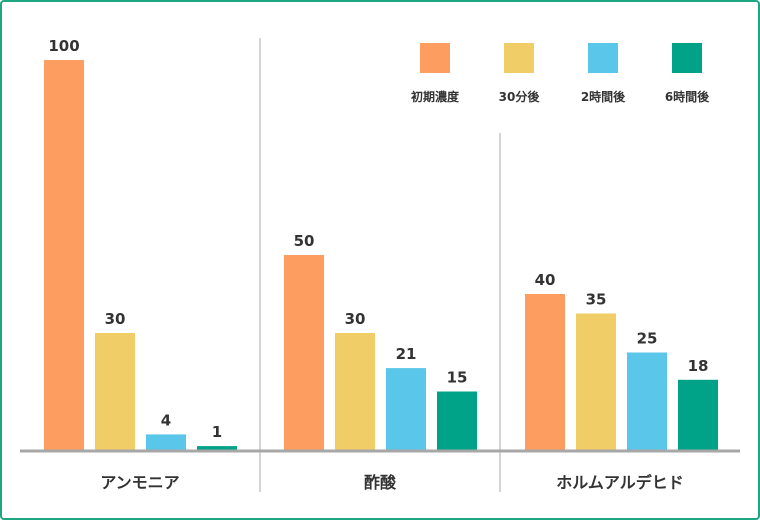 The image size is (760, 520). I want to click on value-label-3-2: 35, so click(596, 300).